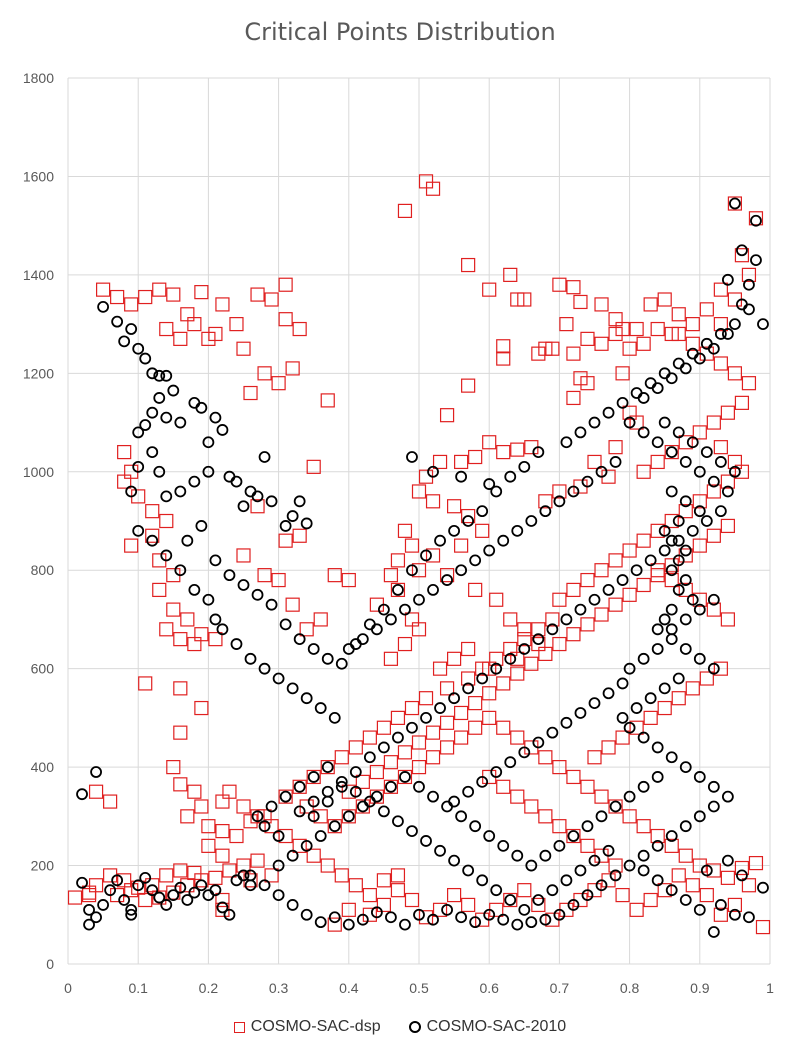  What do you see at coordinates (43, 767) in the screenshot?
I see `y-tick-label: 400` at bounding box center [43, 767].